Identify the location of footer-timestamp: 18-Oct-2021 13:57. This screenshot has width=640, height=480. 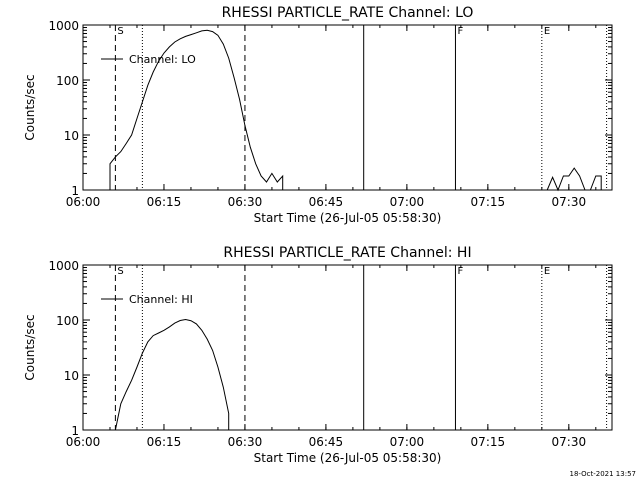
(602, 474).